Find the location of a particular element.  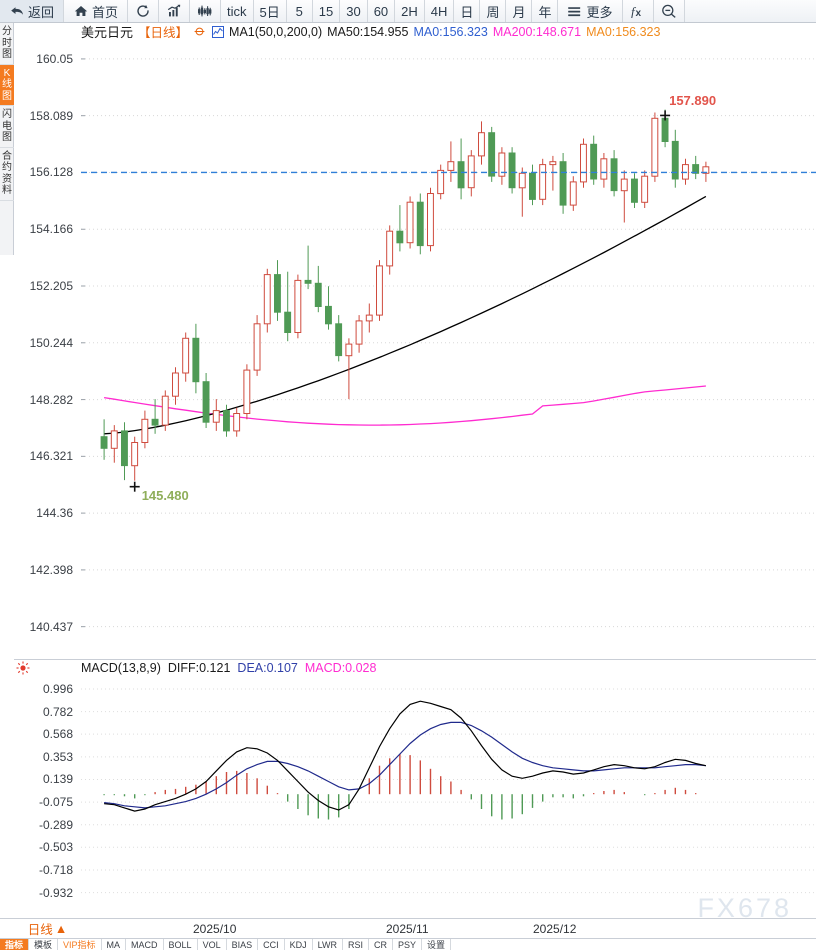

indicator-tab-ma: MA is located at coordinates (114, 944).